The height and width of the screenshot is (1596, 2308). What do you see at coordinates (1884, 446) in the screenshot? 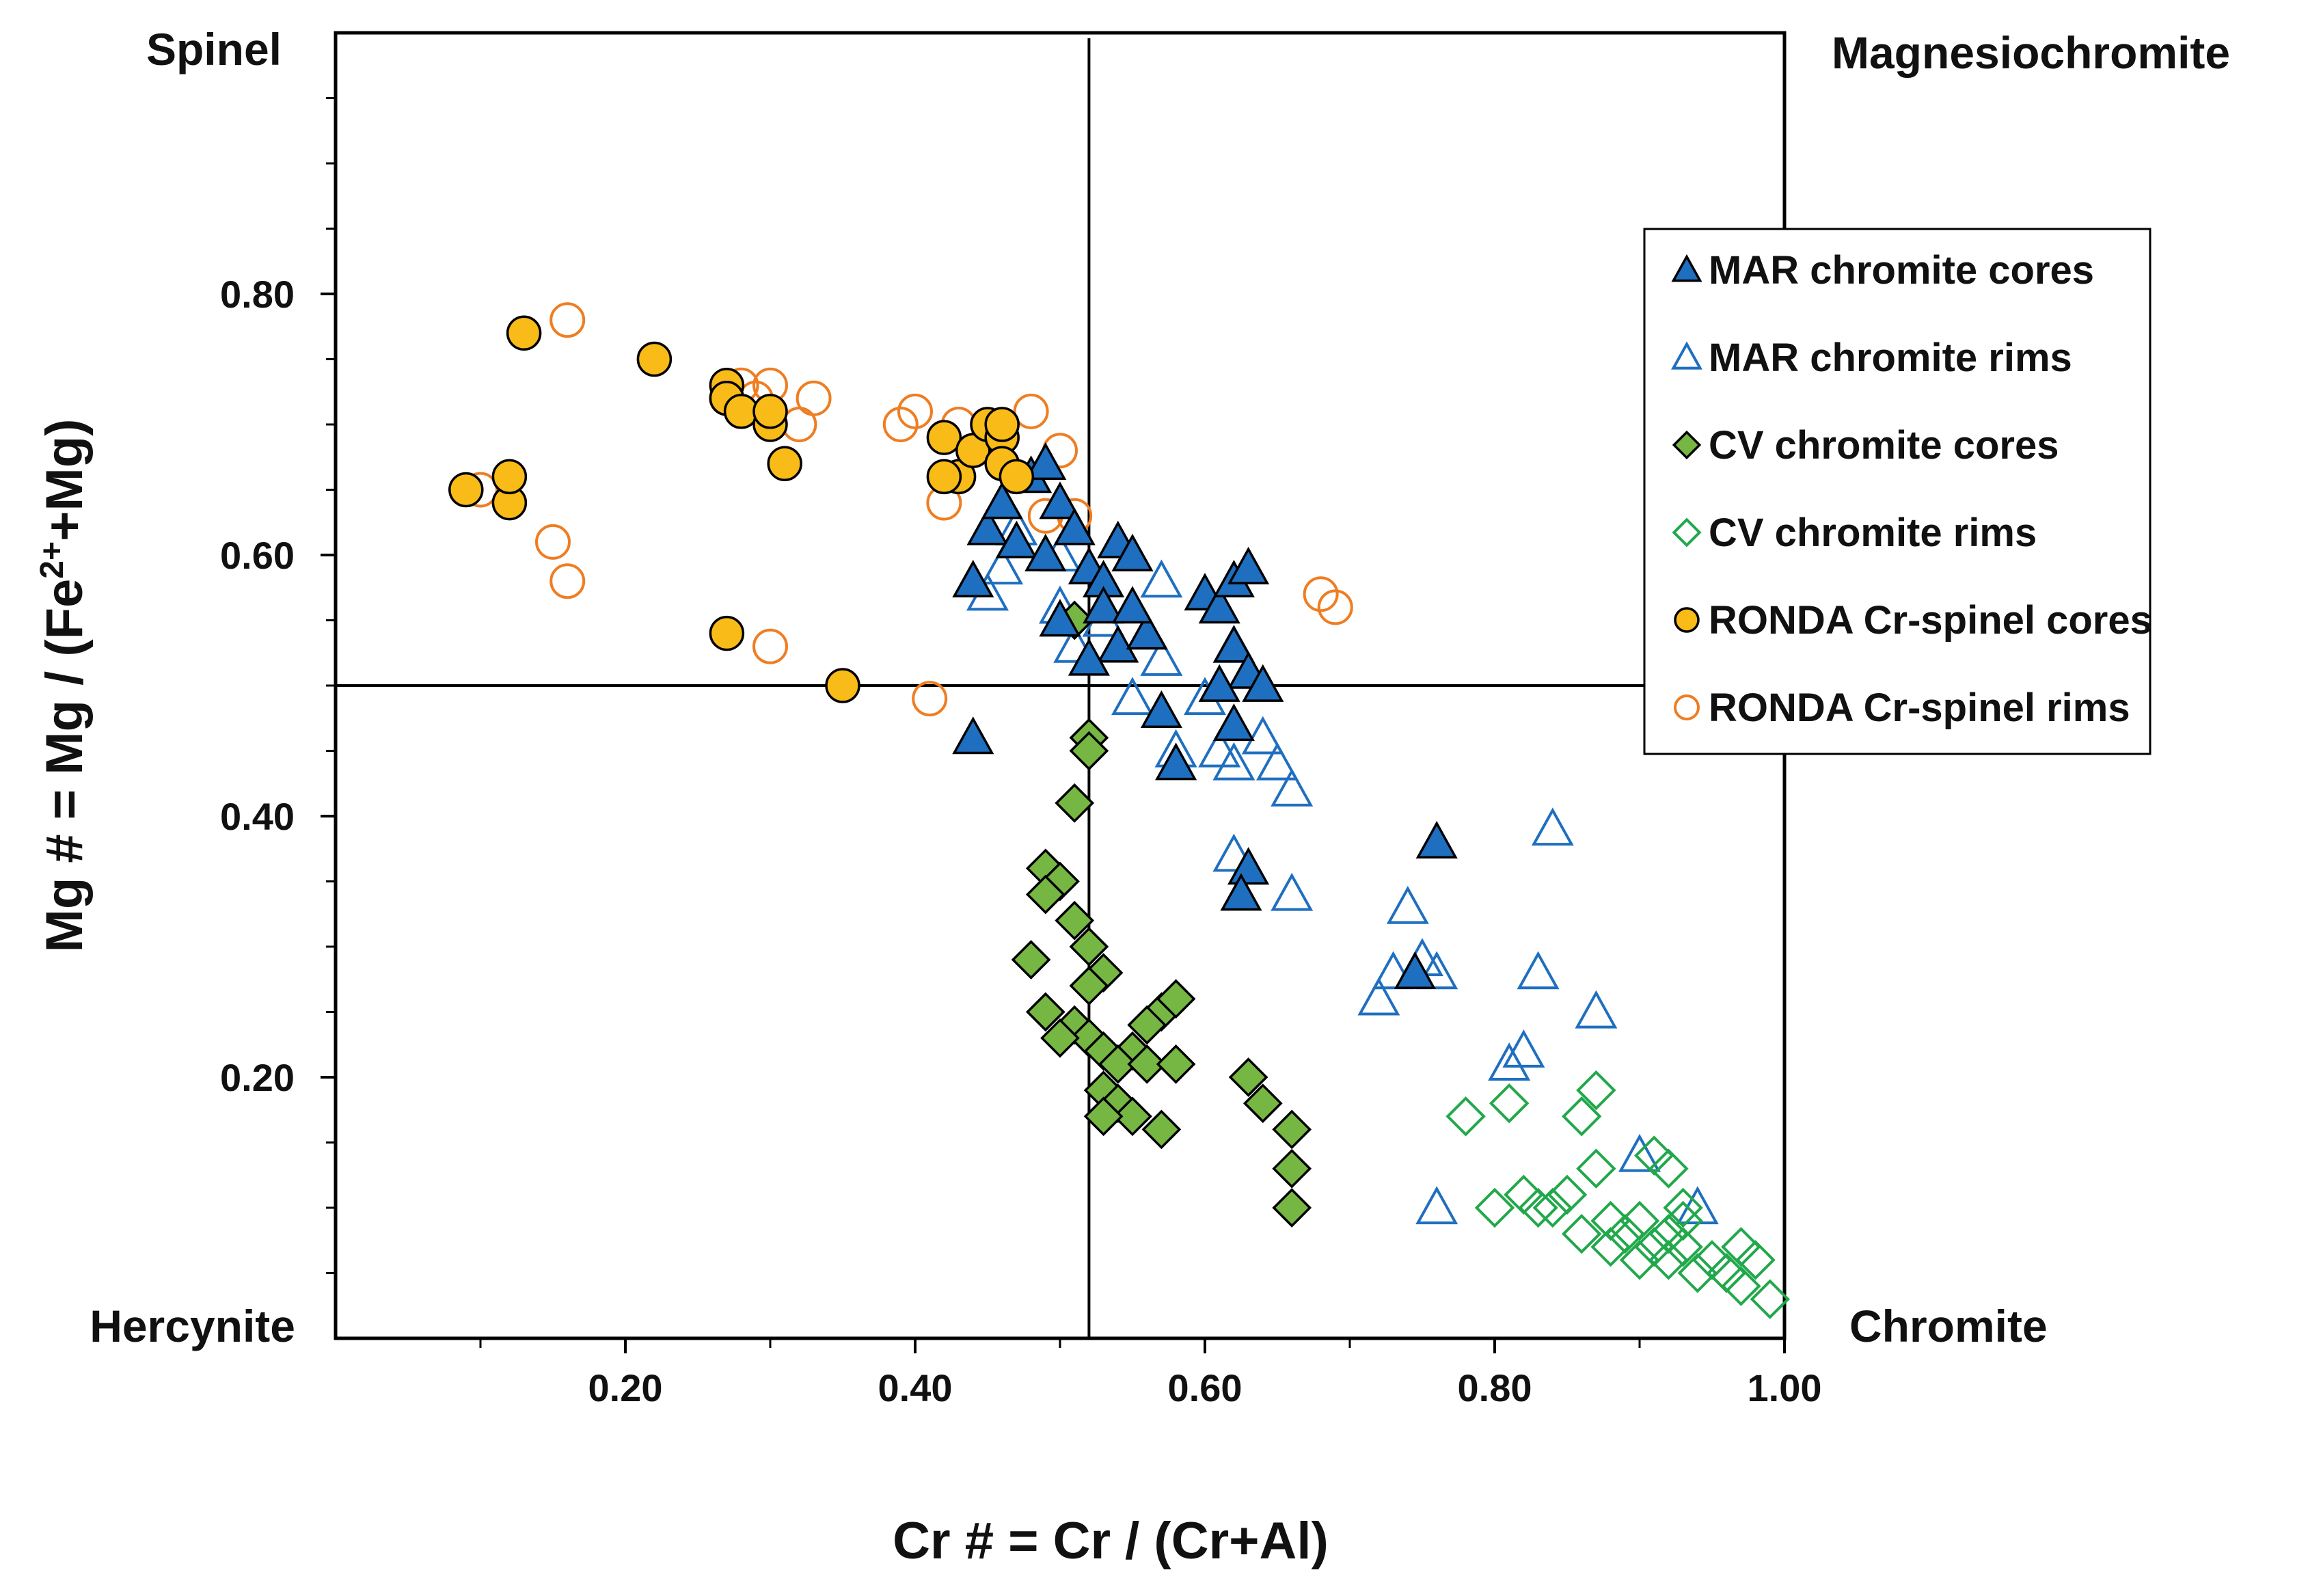
I see `legend-label: CV chromite cores` at bounding box center [1884, 446].